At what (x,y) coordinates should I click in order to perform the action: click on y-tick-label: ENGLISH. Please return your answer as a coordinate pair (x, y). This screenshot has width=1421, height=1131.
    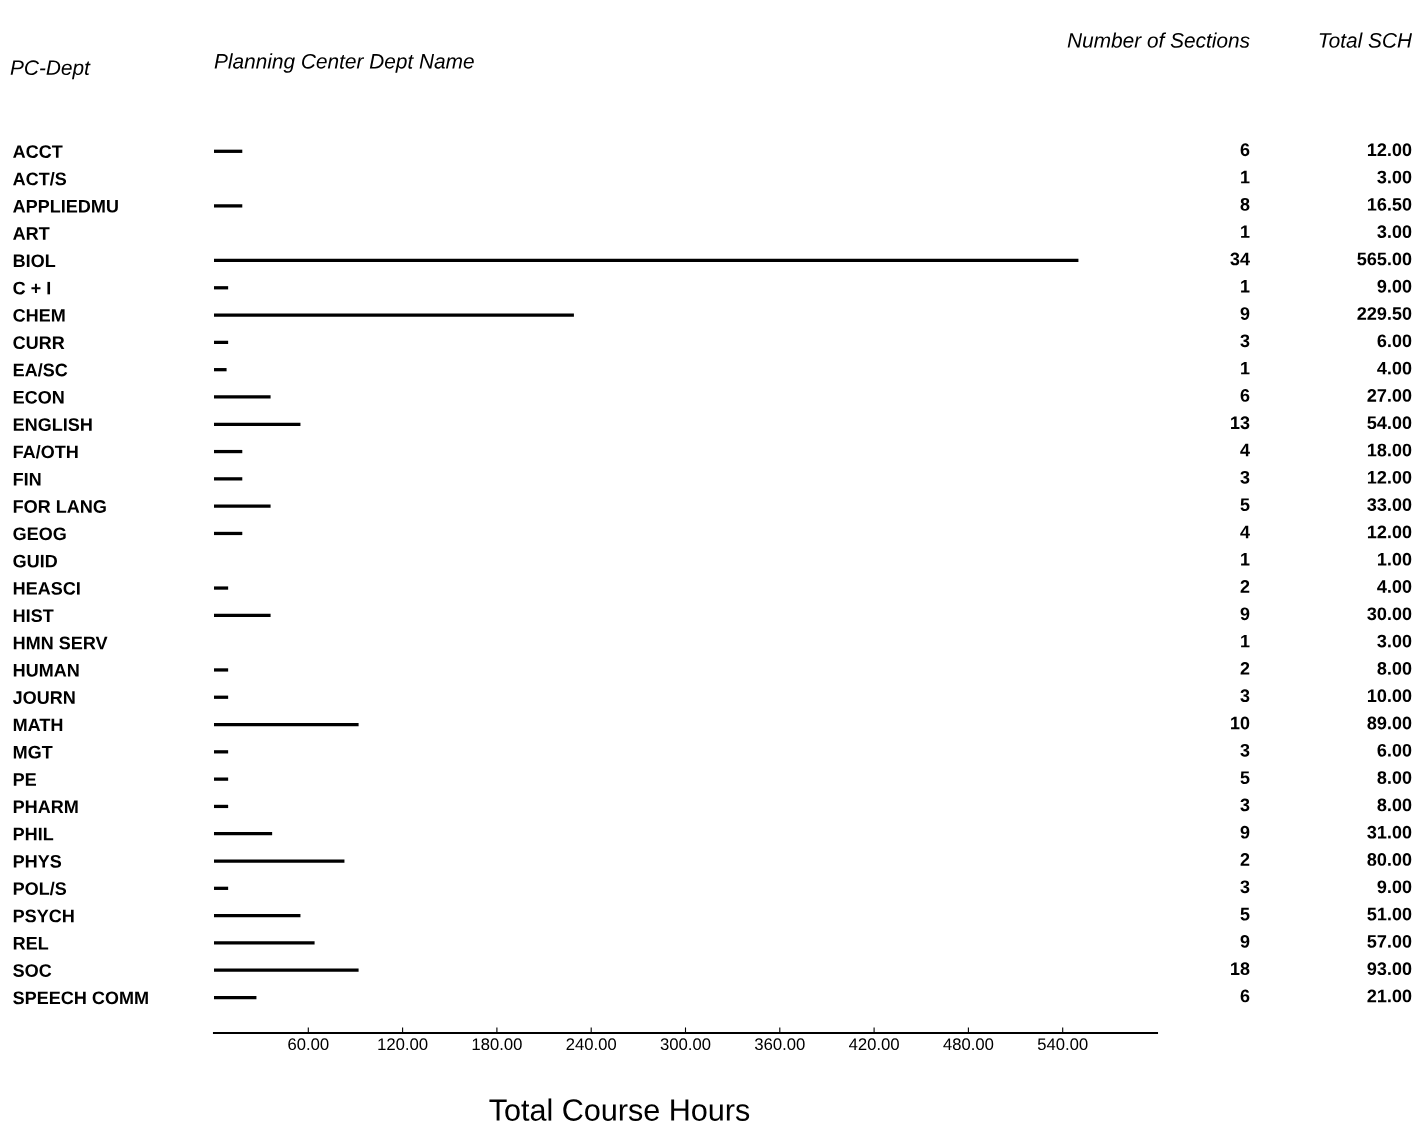
    Looking at the image, I should click on (52, 424).